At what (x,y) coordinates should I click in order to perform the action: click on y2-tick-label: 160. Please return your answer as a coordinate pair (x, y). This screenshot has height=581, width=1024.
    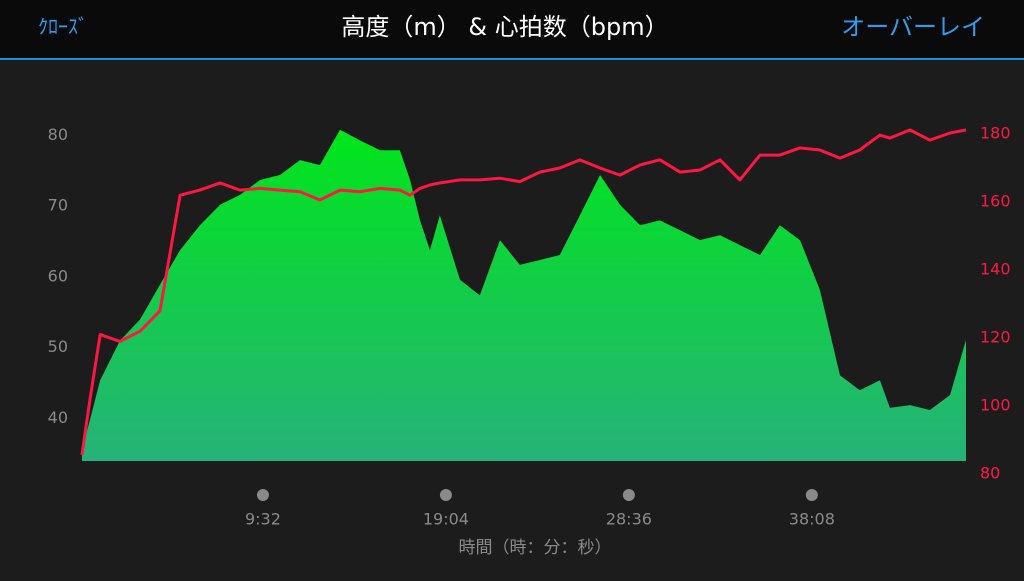
    Looking at the image, I should click on (995, 201).